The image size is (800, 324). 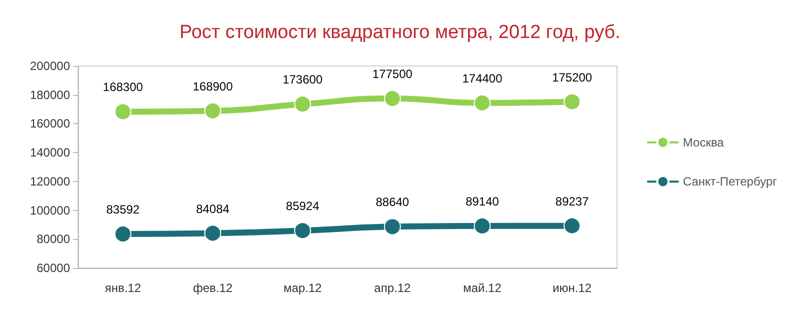 What do you see at coordinates (303, 206) in the screenshot?
I see `data-label: 85924` at bounding box center [303, 206].